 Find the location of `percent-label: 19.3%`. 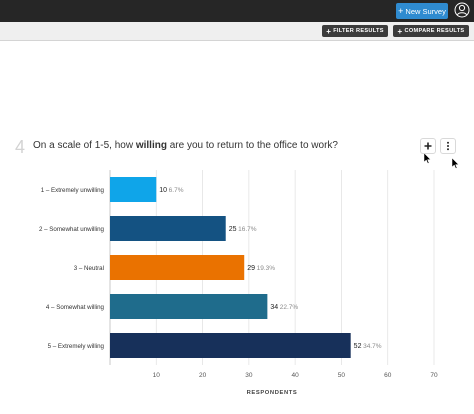

percent-label: 19.3% is located at coordinates (266, 268).